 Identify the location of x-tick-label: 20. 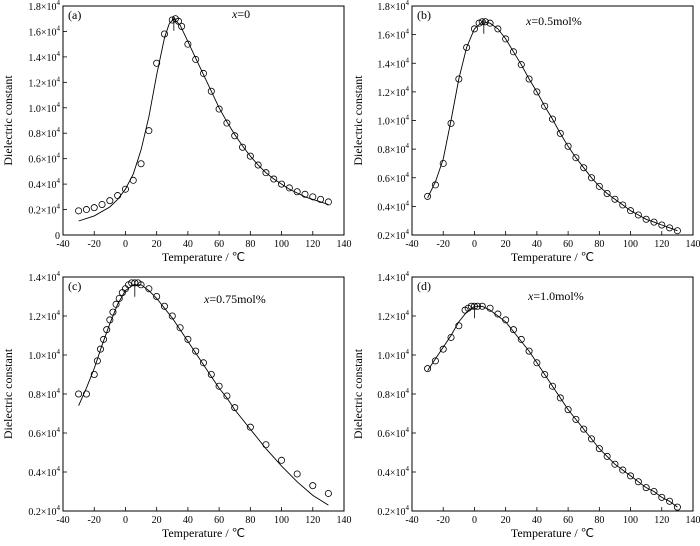
(506, 244).